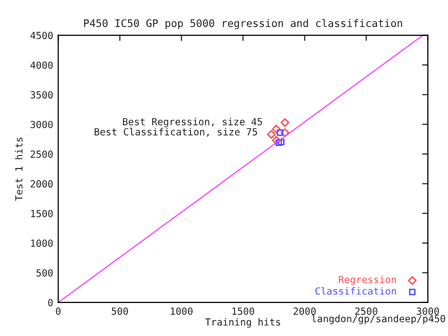 The image size is (448, 336). Describe the element at coordinates (181, 311) in the screenshot. I see `x-tick-label: 1000` at that location.